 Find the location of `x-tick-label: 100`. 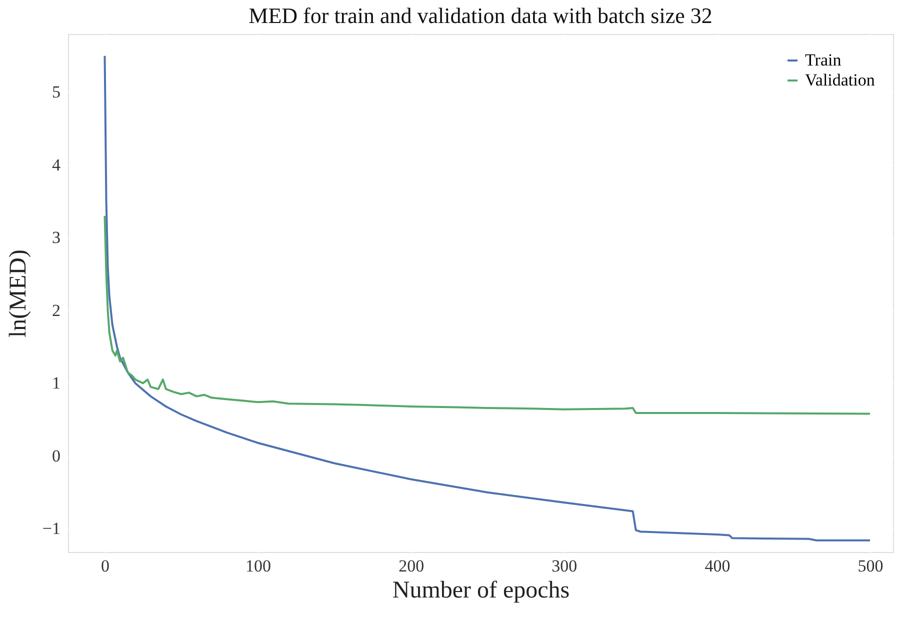

x-tick-label: 100 is located at coordinates (259, 566).